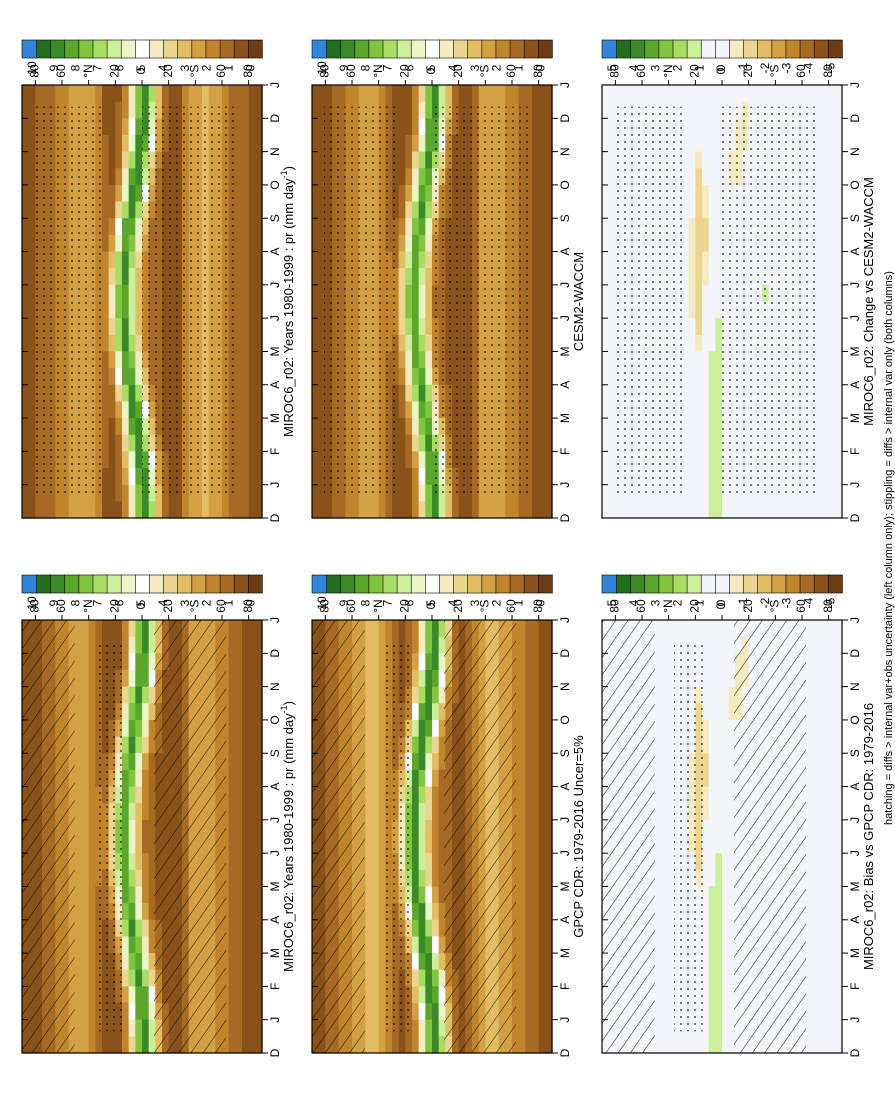  Describe the element at coordinates (275, 485) in the screenshot. I see `month-label: J` at that location.